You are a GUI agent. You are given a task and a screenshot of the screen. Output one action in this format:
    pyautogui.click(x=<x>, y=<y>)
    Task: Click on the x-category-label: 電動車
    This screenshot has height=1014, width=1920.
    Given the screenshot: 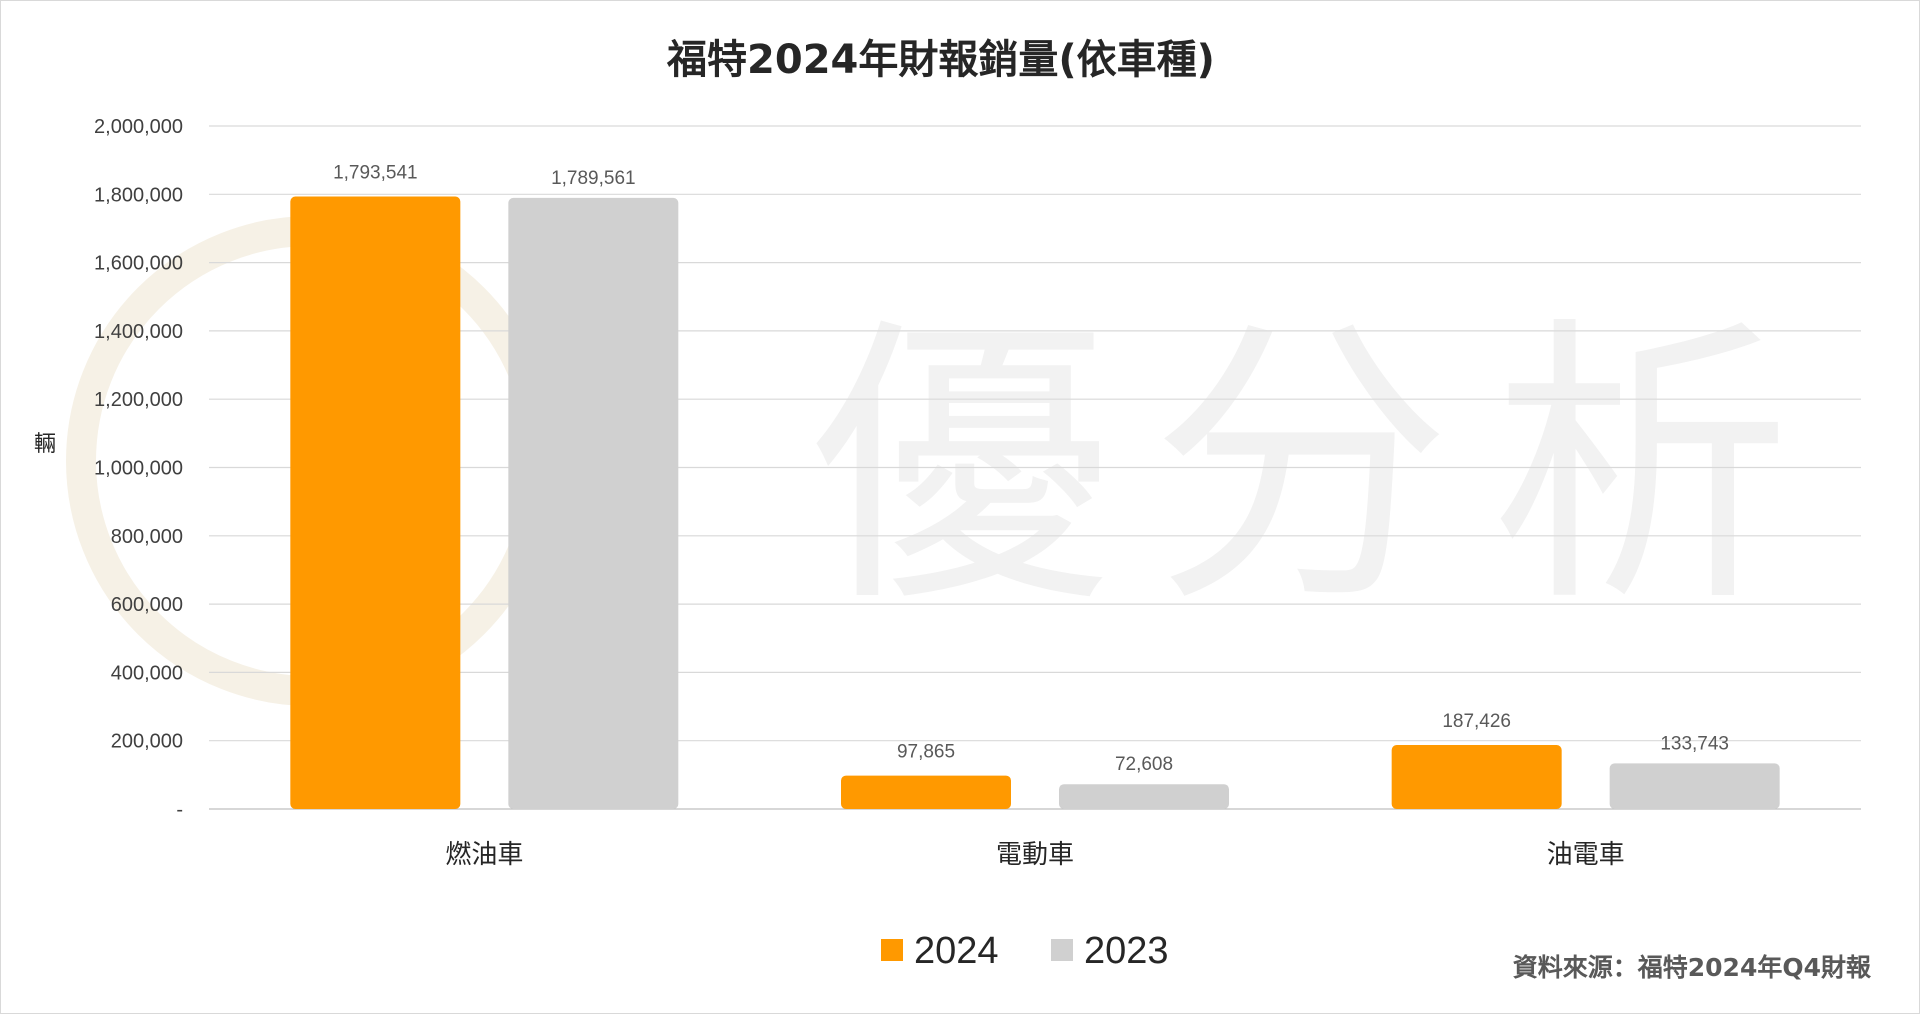 What is the action you would take?
    pyautogui.click(x=1035, y=855)
    